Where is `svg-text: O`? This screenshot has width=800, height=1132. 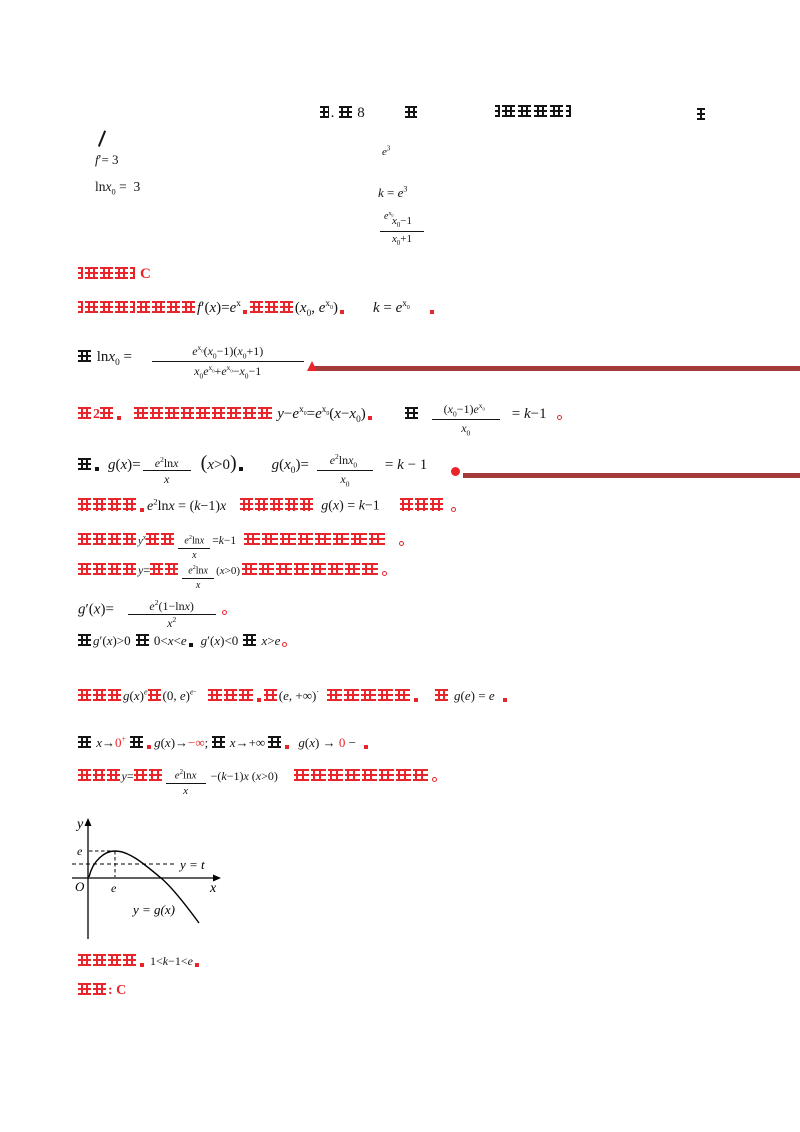 svg-text: O is located at coordinates (80, 886).